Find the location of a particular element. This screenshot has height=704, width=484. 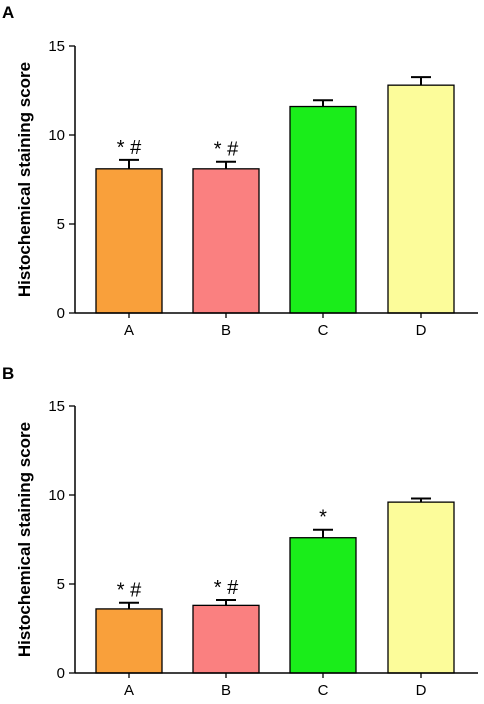

panel-label: A is located at coordinates (8, 12).